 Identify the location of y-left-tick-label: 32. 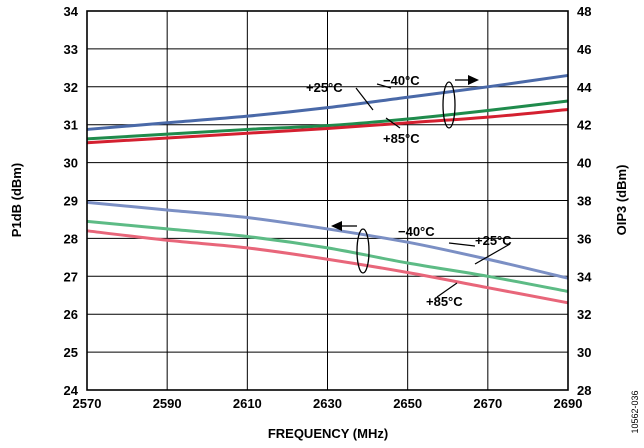
(71, 87).